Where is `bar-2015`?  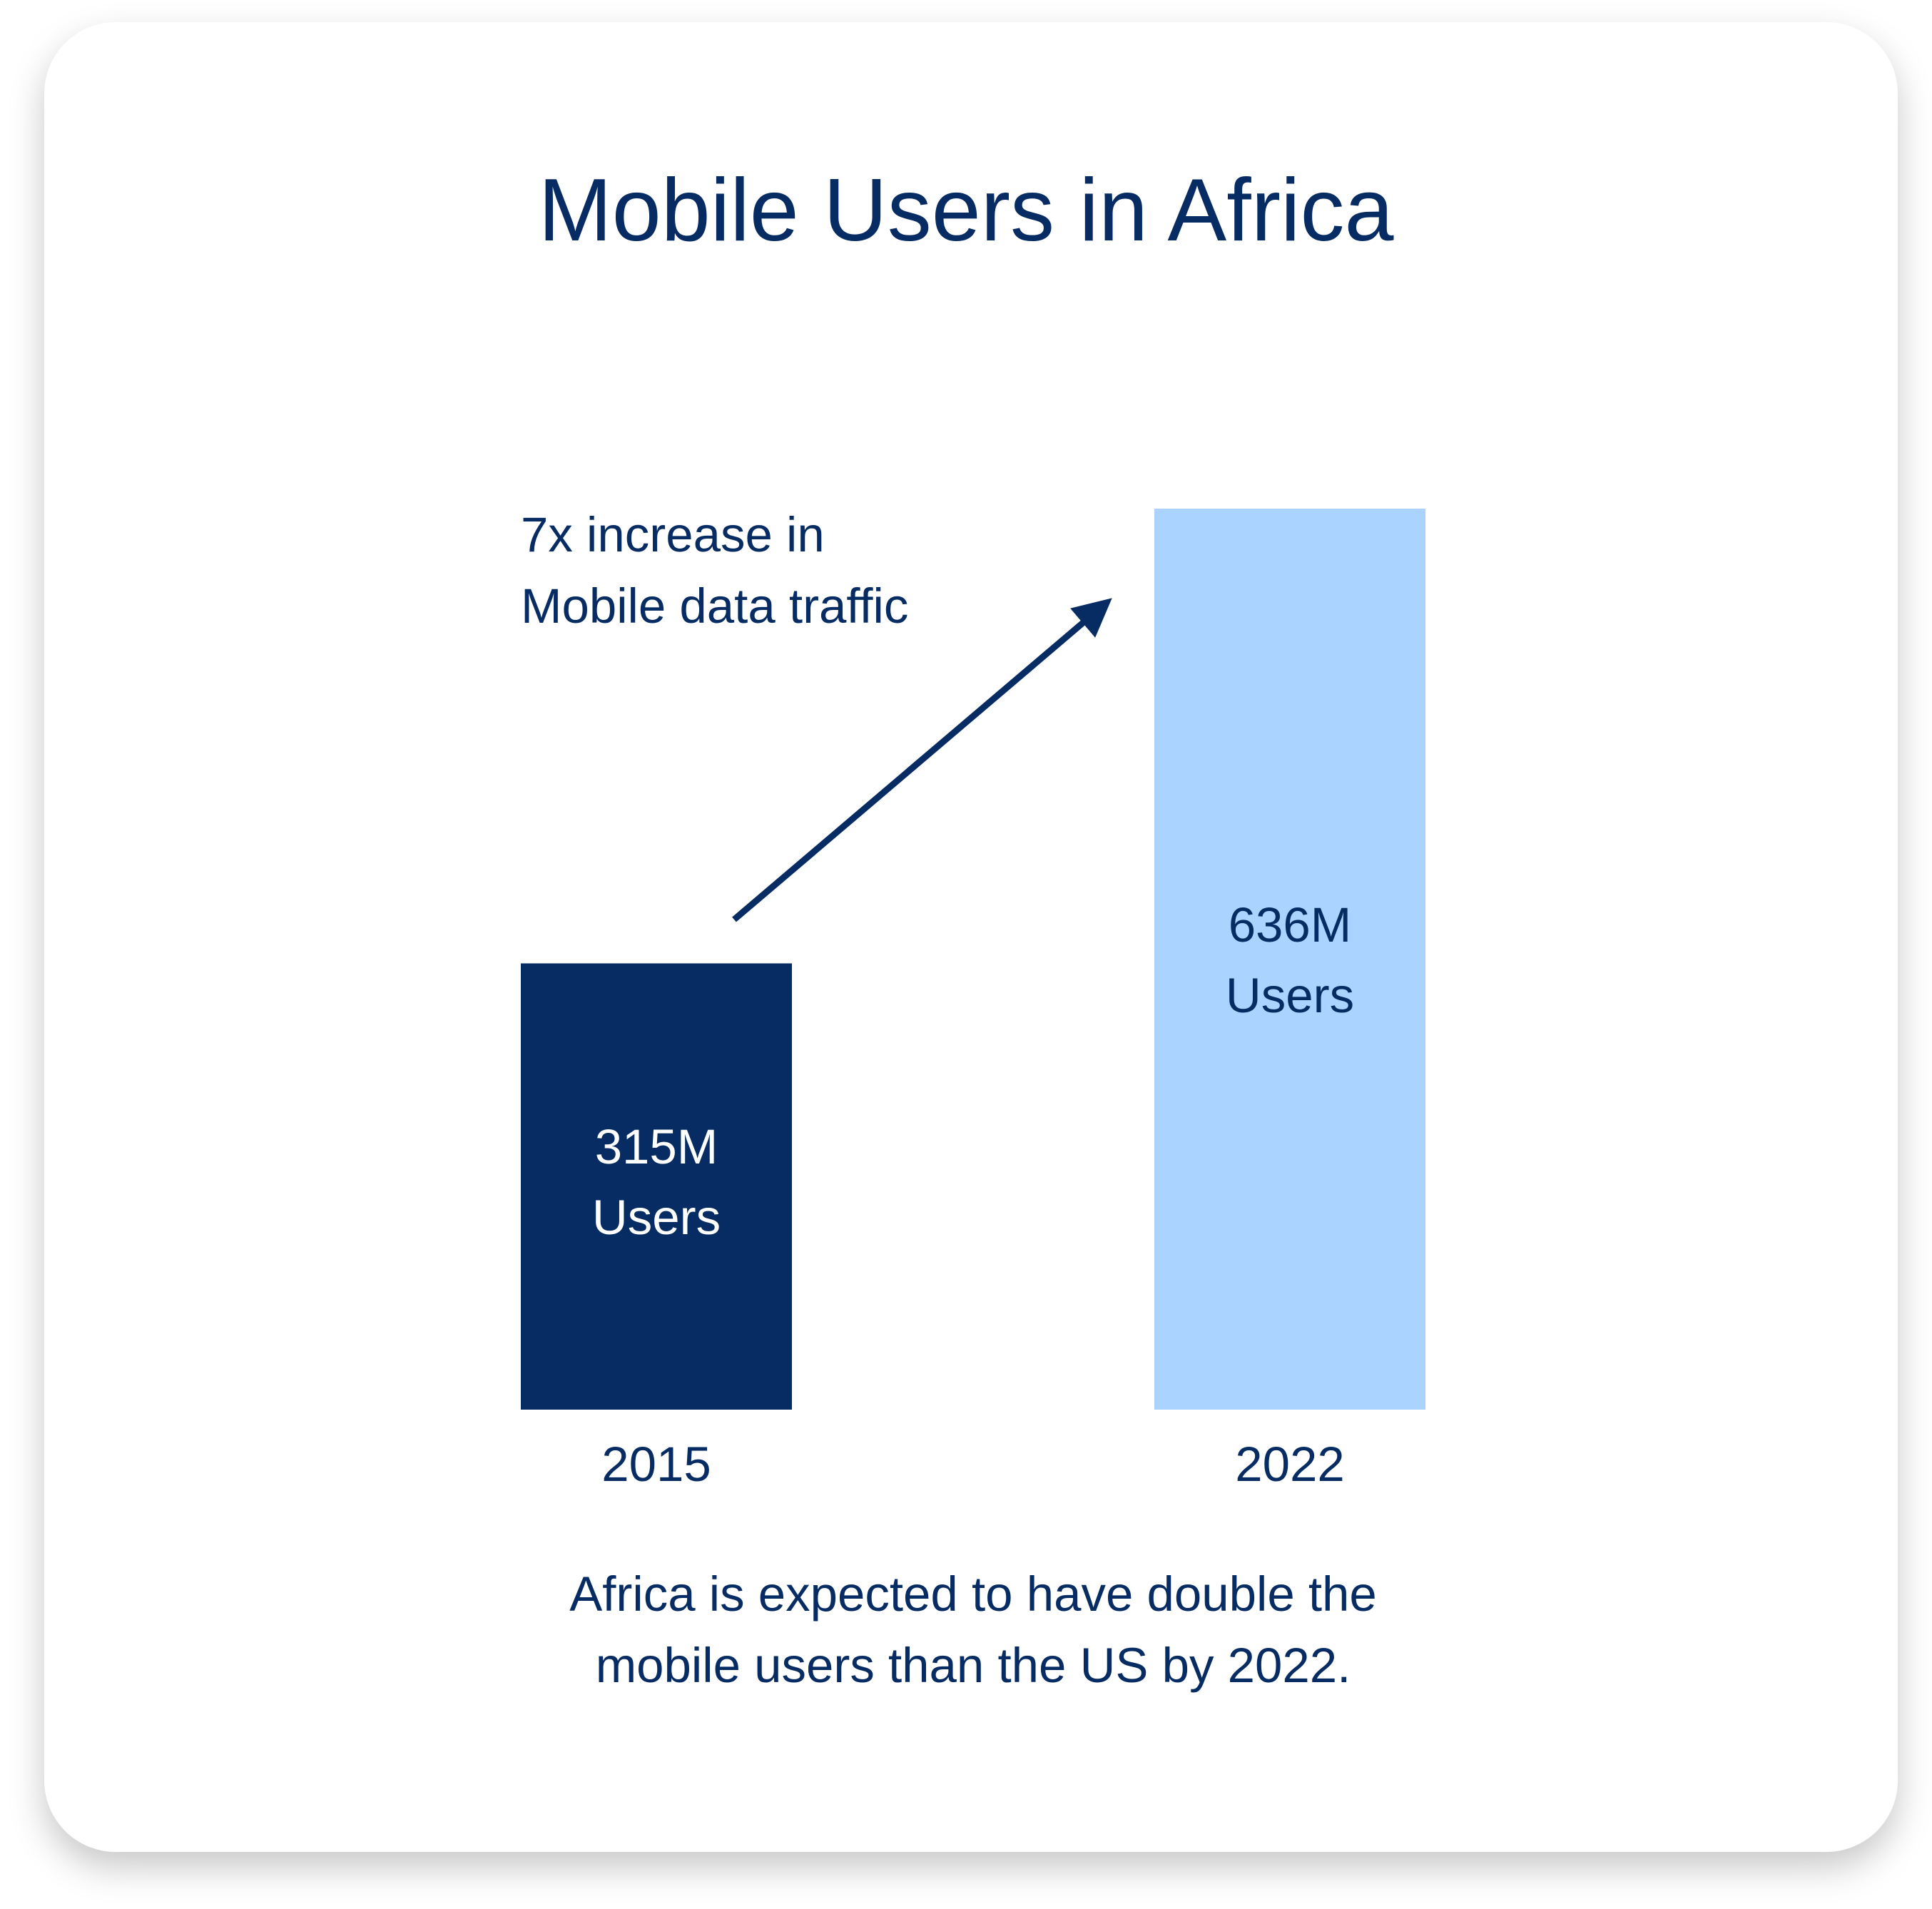 bar-2015 is located at coordinates (656, 1186).